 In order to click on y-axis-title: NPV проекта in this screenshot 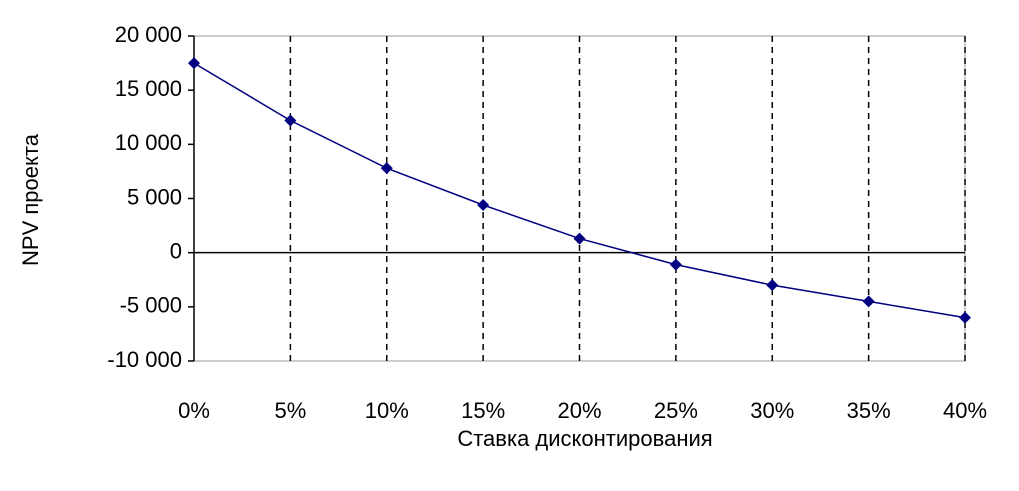, I will do `click(30, 199)`.